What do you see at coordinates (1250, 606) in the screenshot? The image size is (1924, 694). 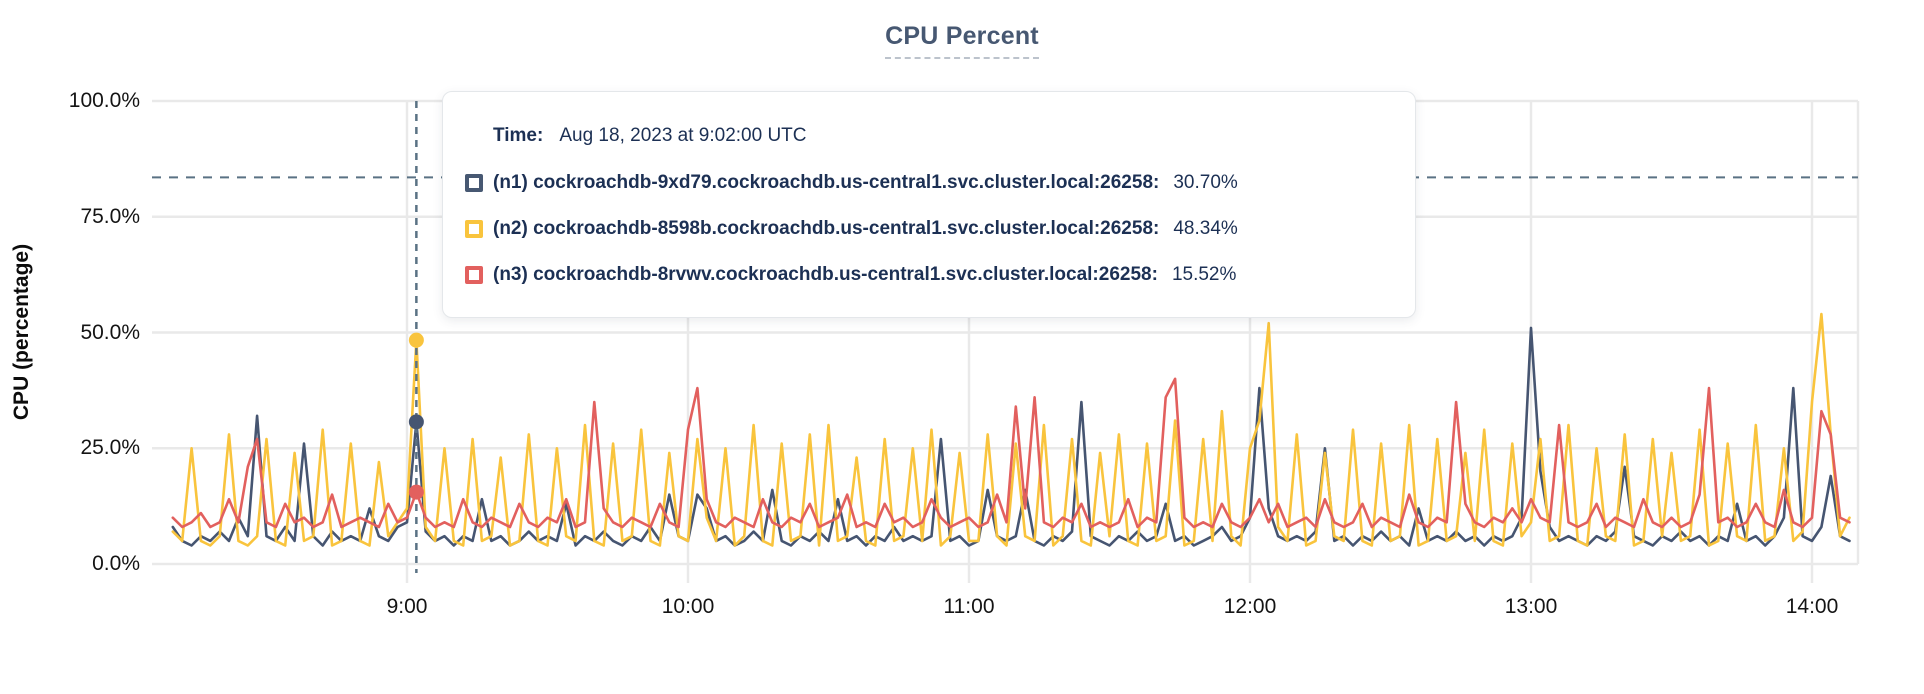 I see `x-tick-label: 12:00` at bounding box center [1250, 606].